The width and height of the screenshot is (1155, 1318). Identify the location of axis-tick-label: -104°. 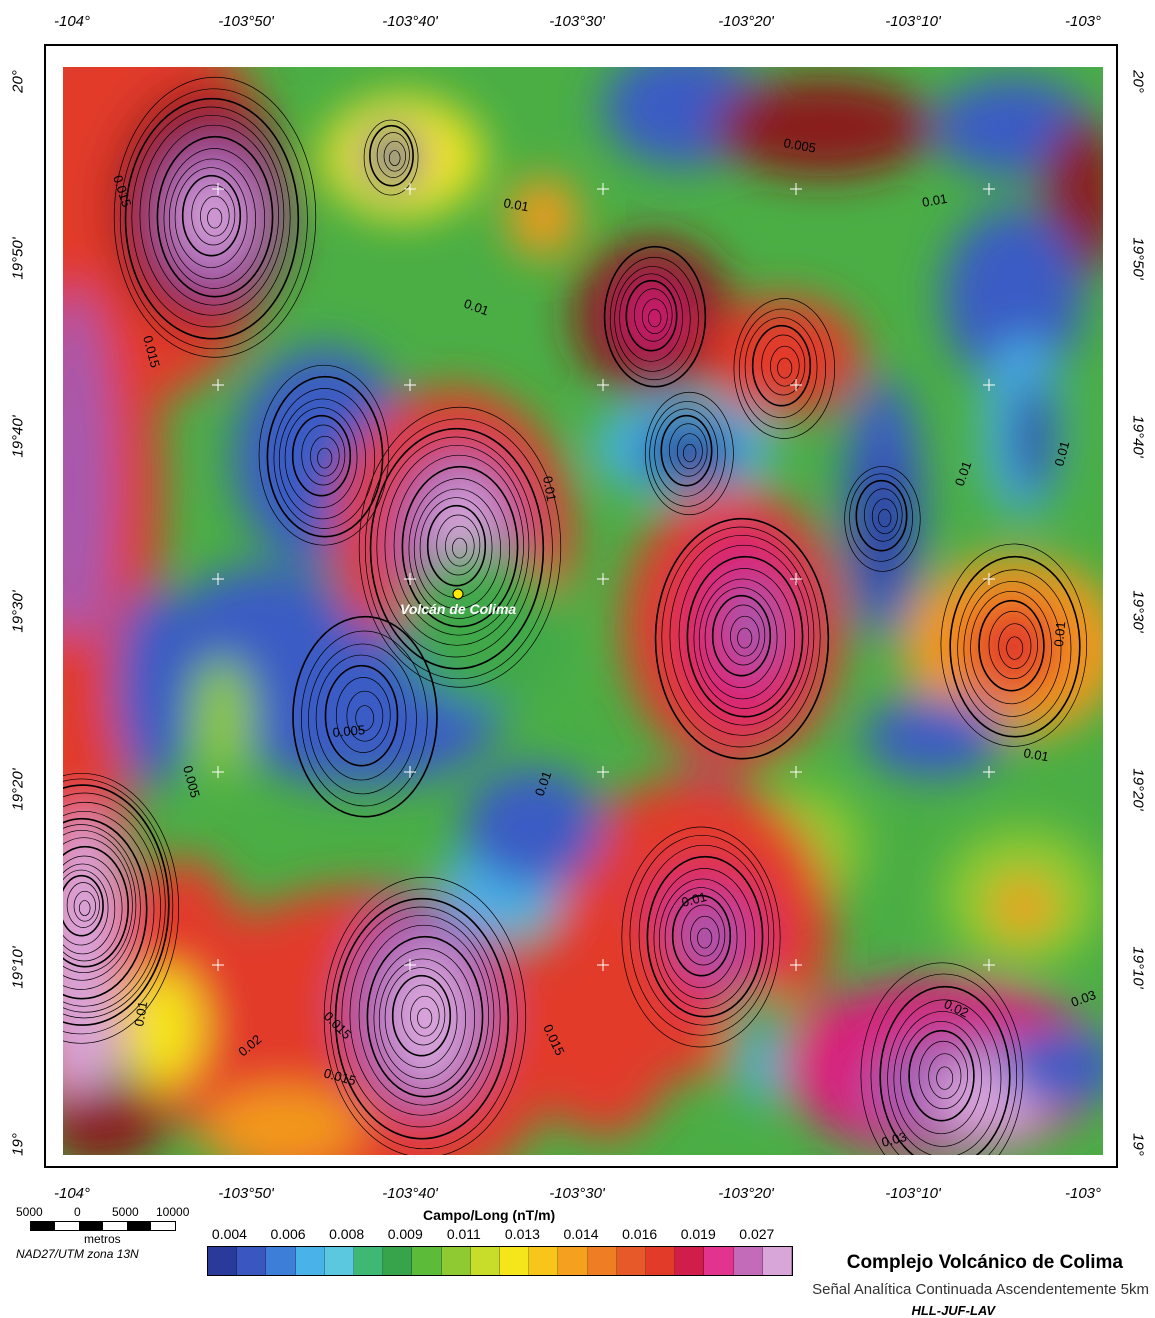
(72, 21).